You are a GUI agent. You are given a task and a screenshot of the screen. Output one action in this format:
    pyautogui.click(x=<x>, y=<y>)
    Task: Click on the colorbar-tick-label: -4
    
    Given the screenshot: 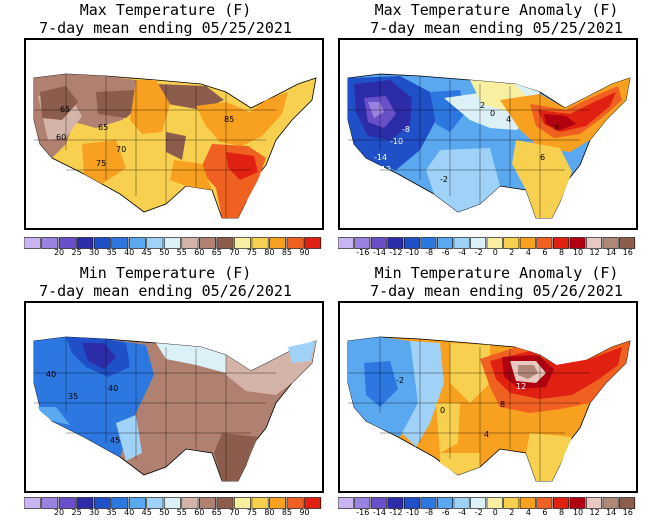 What is the action you would take?
    pyautogui.click(x=462, y=252)
    